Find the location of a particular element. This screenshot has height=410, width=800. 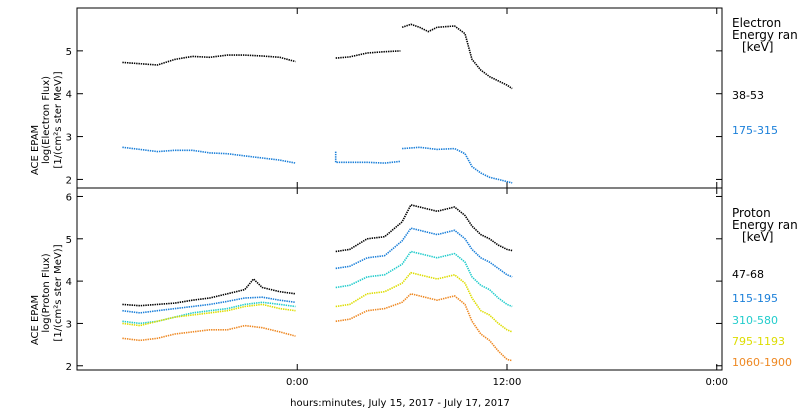

electron-y-tick-label: 2 is located at coordinates (69, 180).